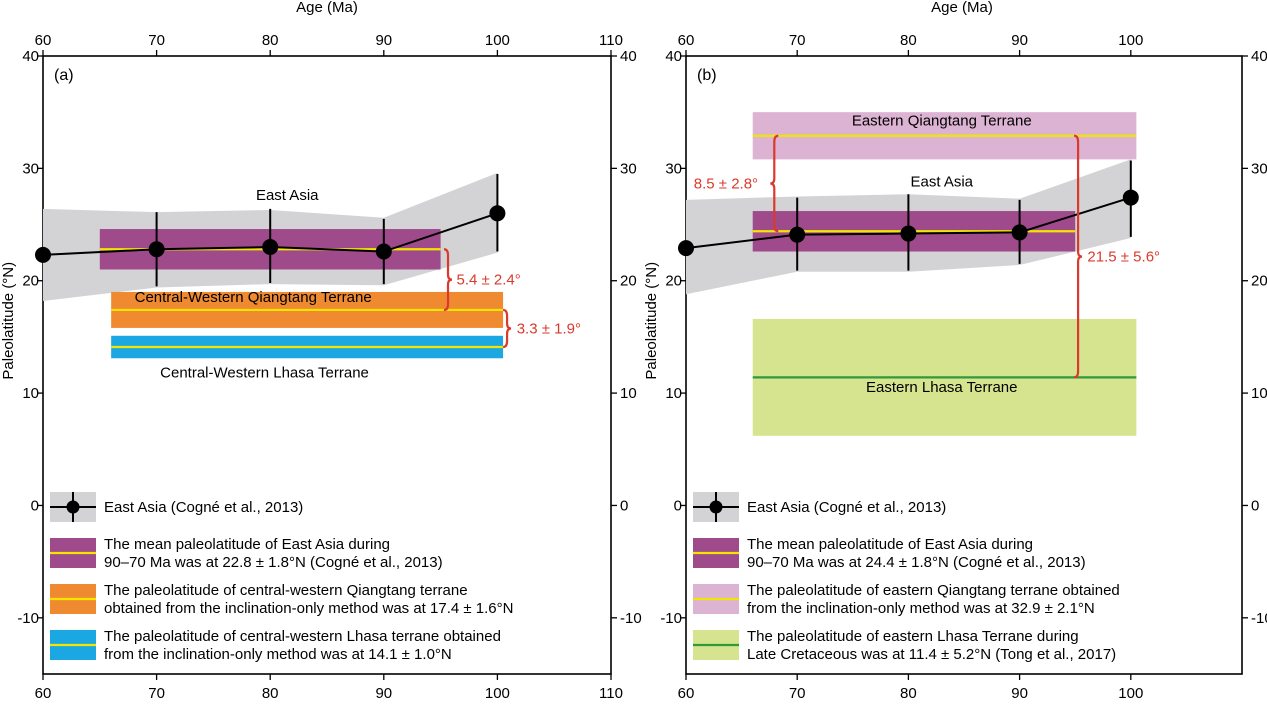 The image size is (1267, 709). What do you see at coordinates (942, 121) in the screenshot?
I see `terrane-label: Eastern Qiangtang Terrane` at bounding box center [942, 121].